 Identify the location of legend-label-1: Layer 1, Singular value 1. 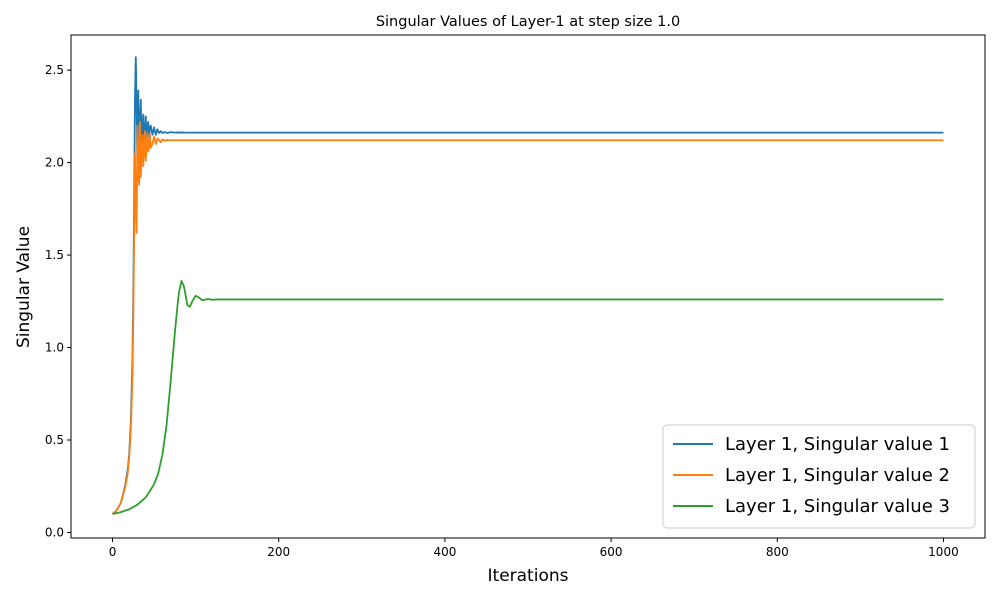
(837, 444).